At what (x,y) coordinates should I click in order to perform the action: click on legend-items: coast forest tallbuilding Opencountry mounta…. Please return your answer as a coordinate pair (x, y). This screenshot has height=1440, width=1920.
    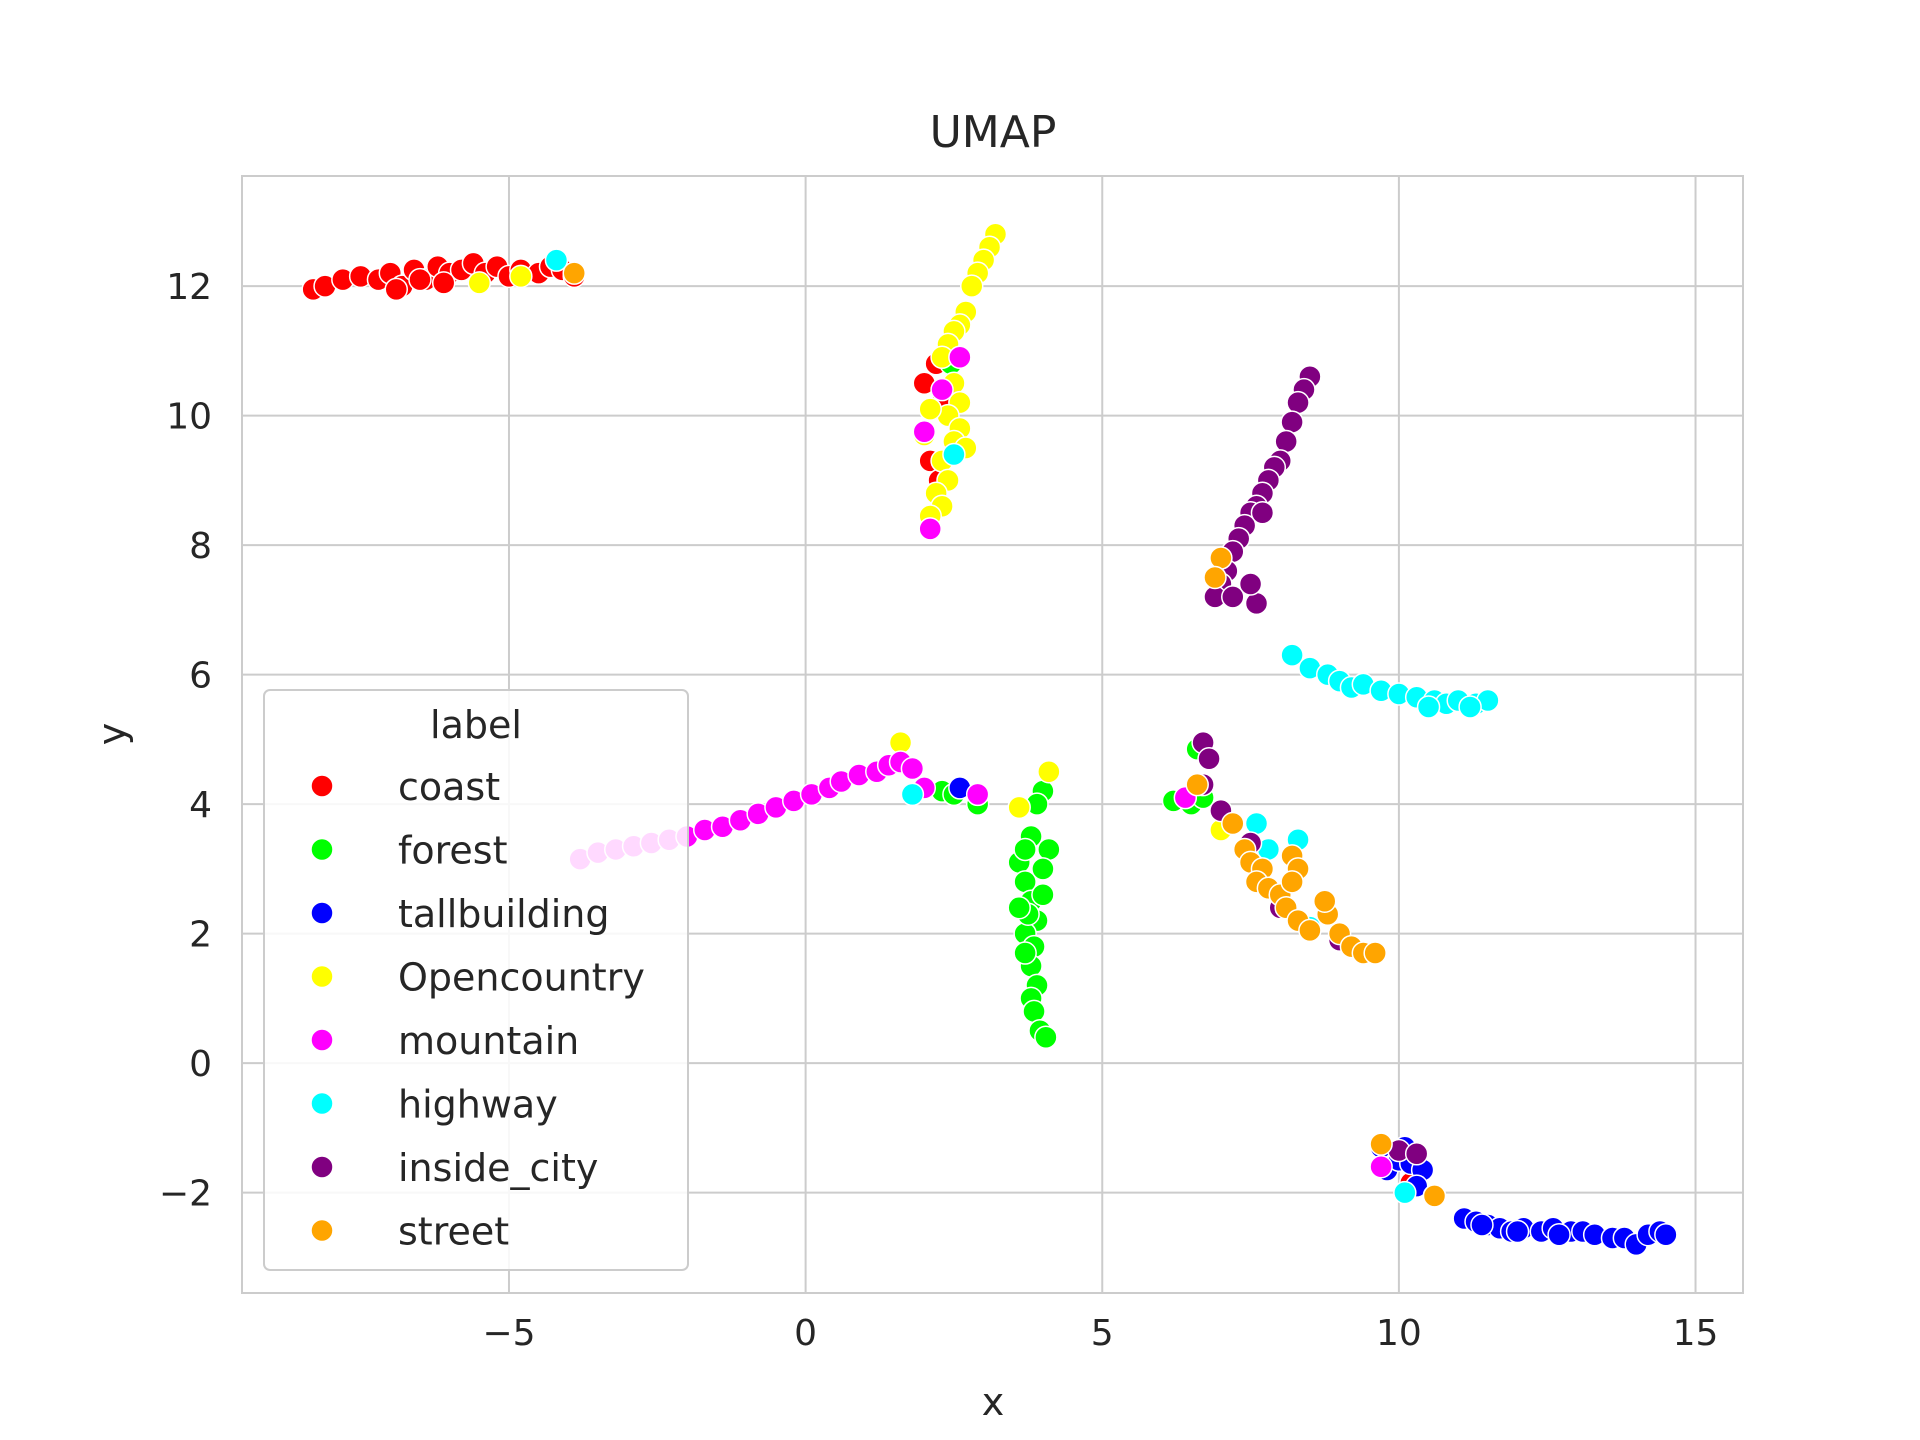
    Looking at the image, I should click on (477, 1009).